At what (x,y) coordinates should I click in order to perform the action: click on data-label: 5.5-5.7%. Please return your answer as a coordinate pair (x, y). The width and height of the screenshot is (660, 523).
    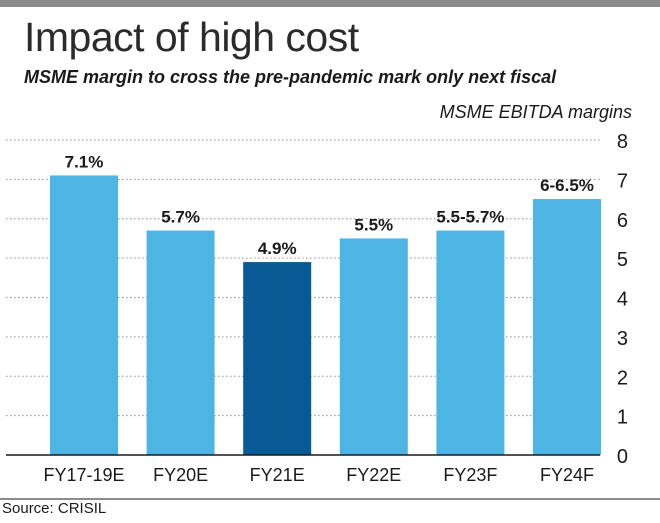
    Looking at the image, I should click on (470, 217).